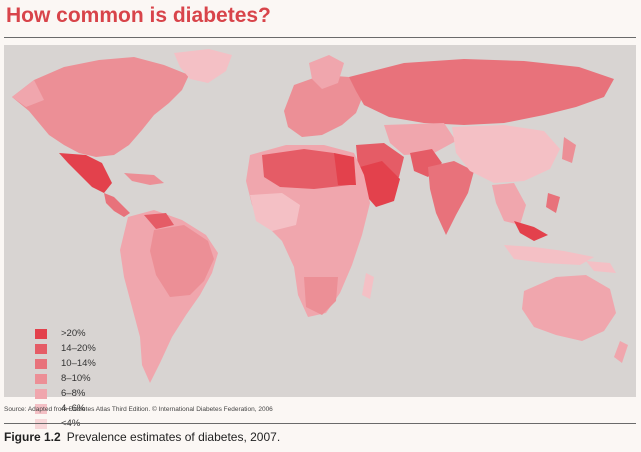  Describe the element at coordinates (32, 437) in the screenshot. I see `figure-number: Figure 1.2` at that location.